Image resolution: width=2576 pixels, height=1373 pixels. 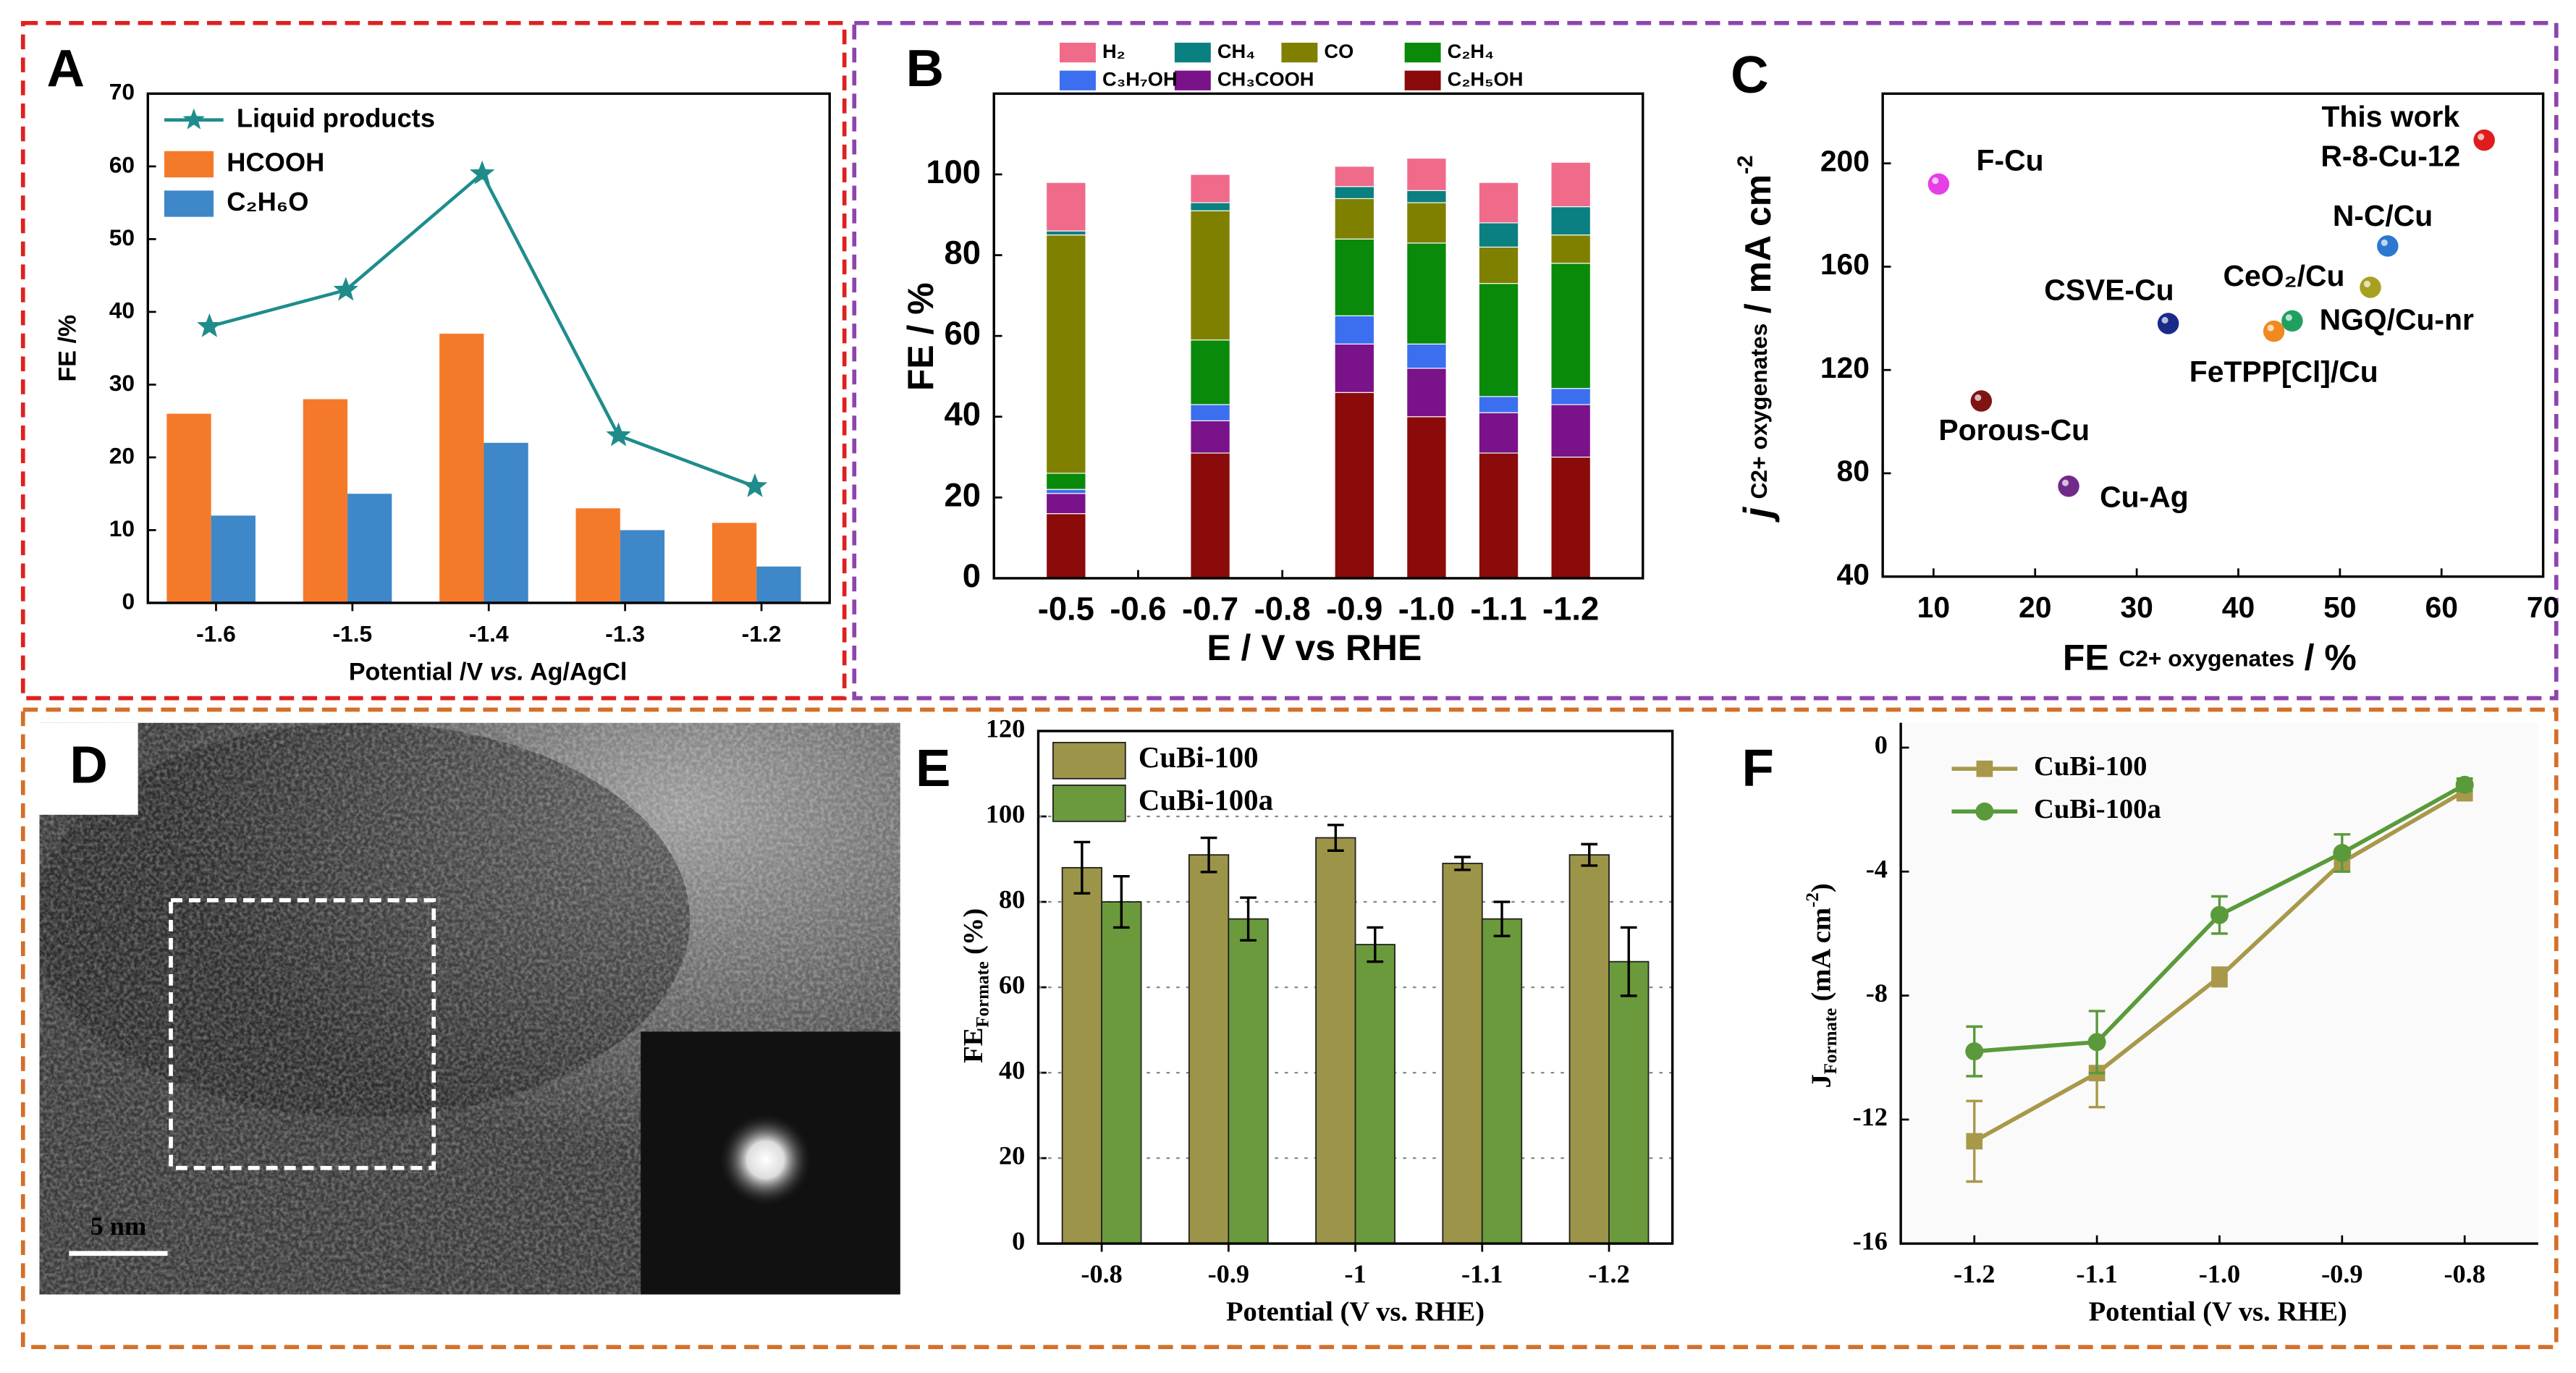 I want to click on legend-label: C₂H₄, so click(x=1471, y=51).